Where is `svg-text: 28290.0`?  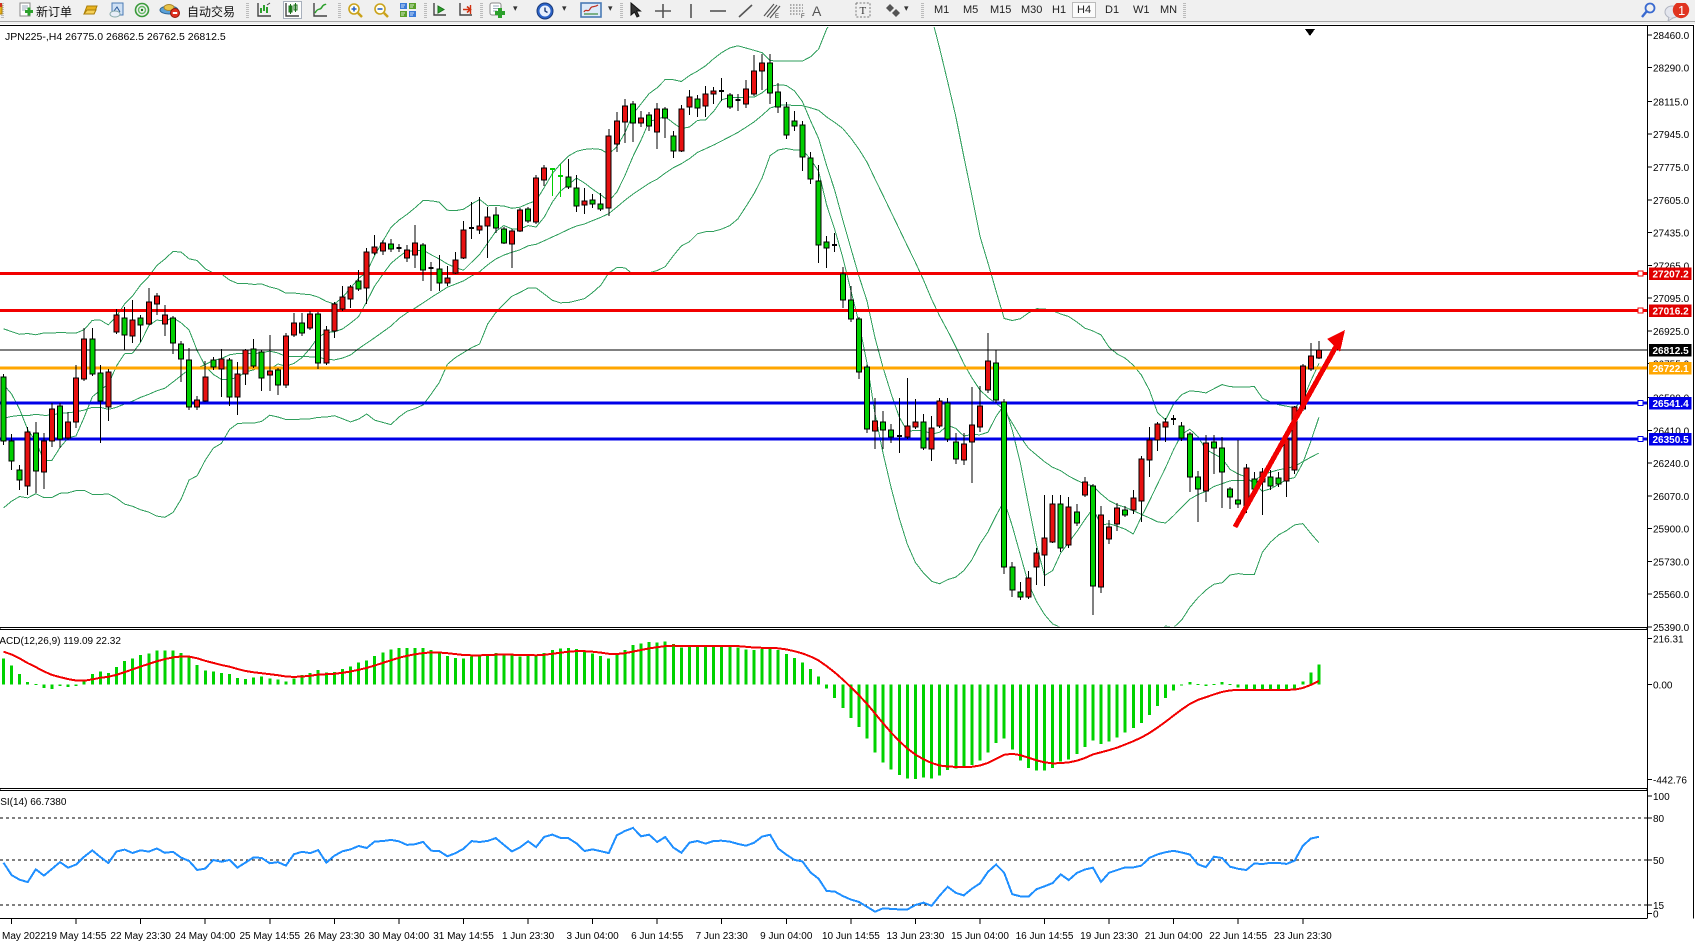 svg-text: 28290.0 is located at coordinates (1671, 69).